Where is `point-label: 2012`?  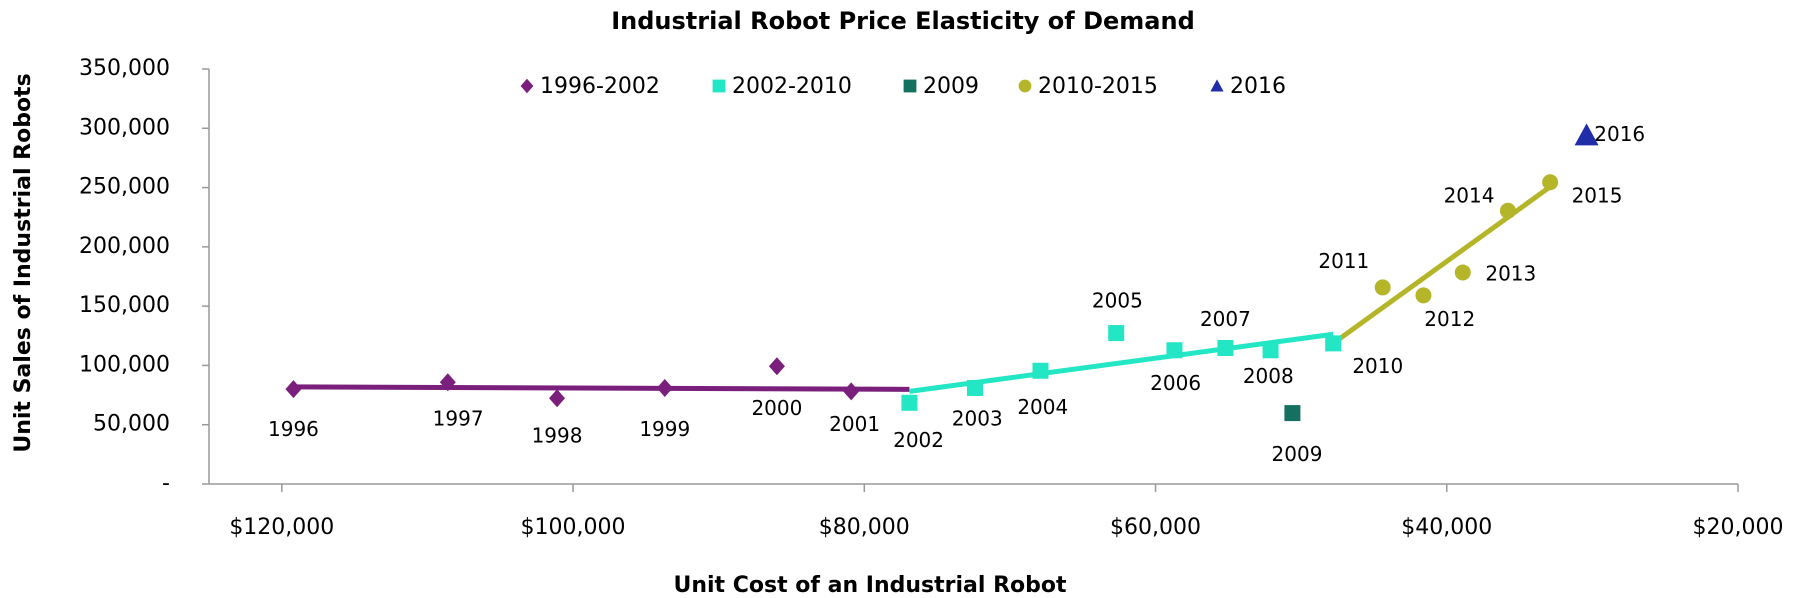 point-label: 2012 is located at coordinates (1449, 319).